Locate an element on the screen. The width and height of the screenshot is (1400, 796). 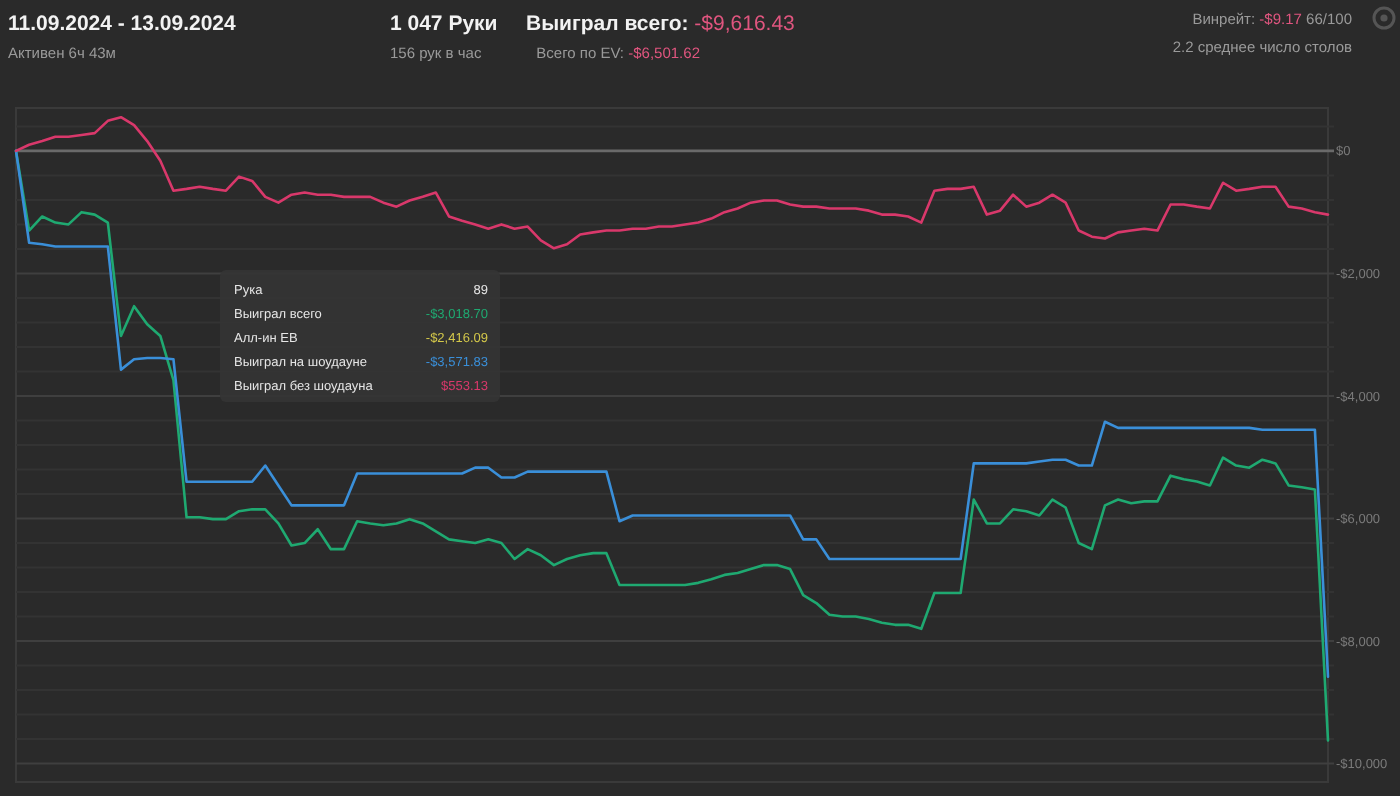
chart-title: 11.09.2024 - 13.09.2024 is located at coordinates (122, 24).